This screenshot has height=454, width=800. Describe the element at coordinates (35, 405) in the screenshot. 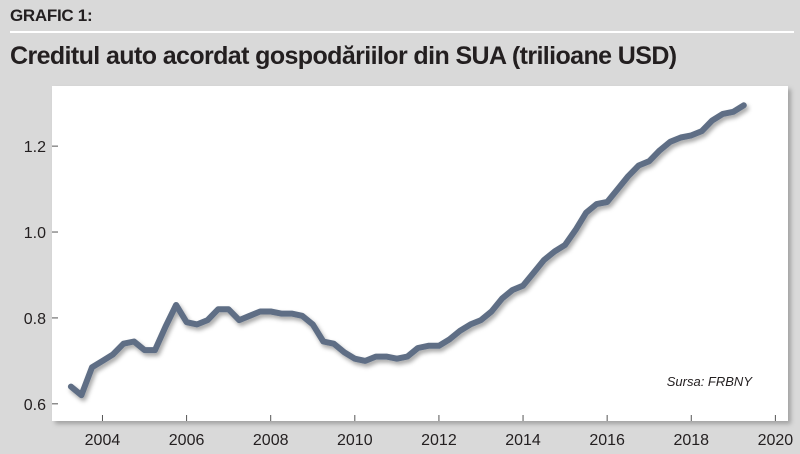

I see `y-tick-label: 0.6` at that location.